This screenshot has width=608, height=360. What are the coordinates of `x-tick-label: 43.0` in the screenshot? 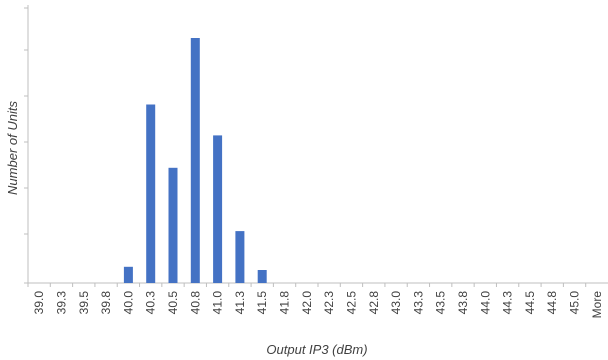 It's located at (396, 303).